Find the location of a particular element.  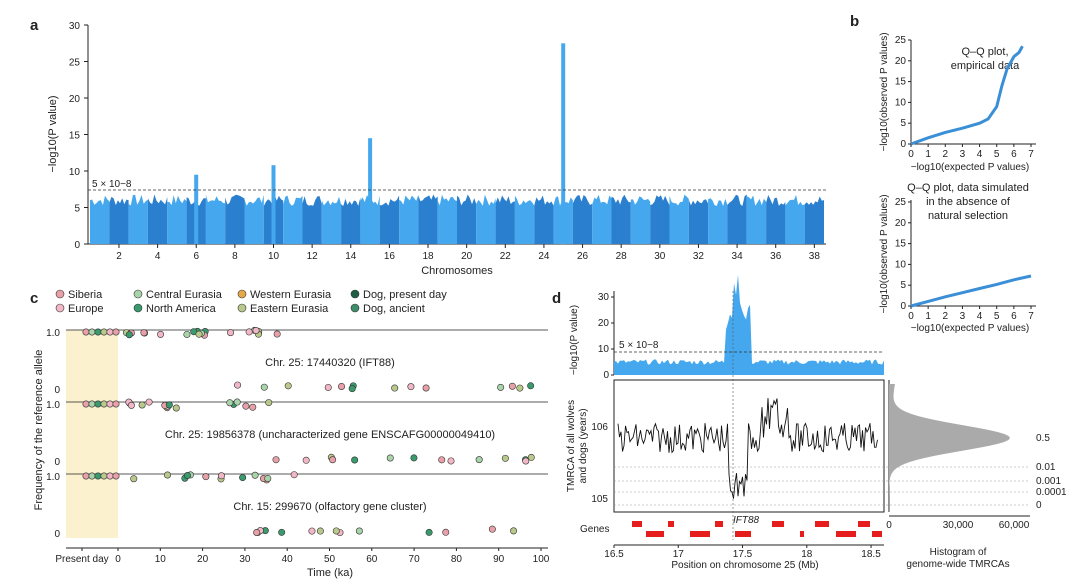

c-present-day-highlight is located at coordinates (92, 434).